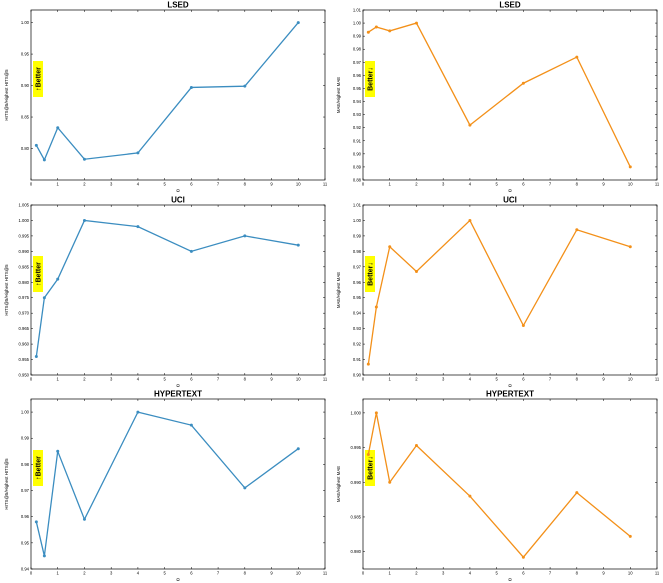  What do you see at coordinates (357, 205) in the screenshot?
I see `y-tick-label: 1.01` at bounding box center [357, 205].